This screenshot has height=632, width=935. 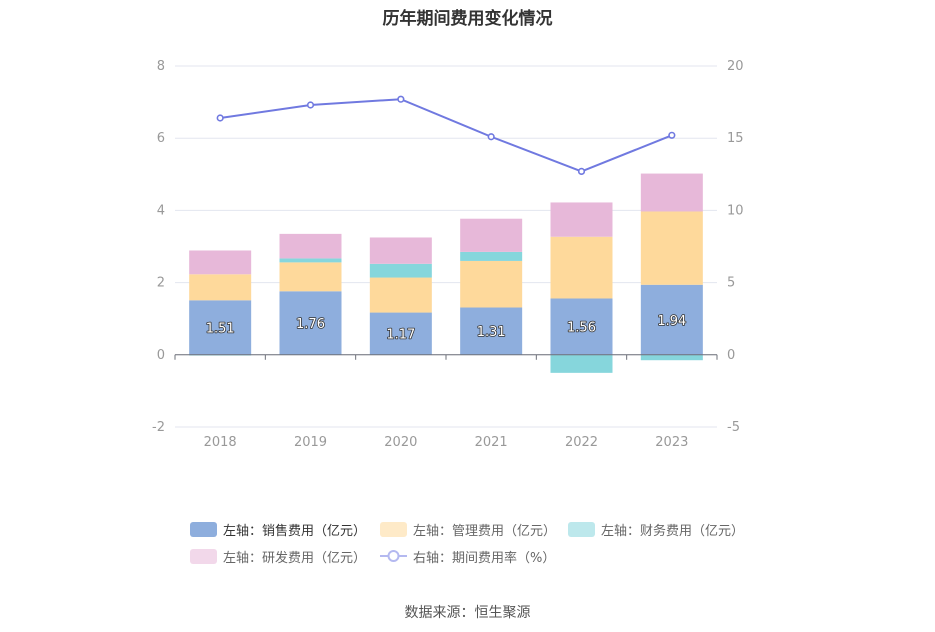 I want to click on legend-swatch-admin, so click(x=393, y=529).